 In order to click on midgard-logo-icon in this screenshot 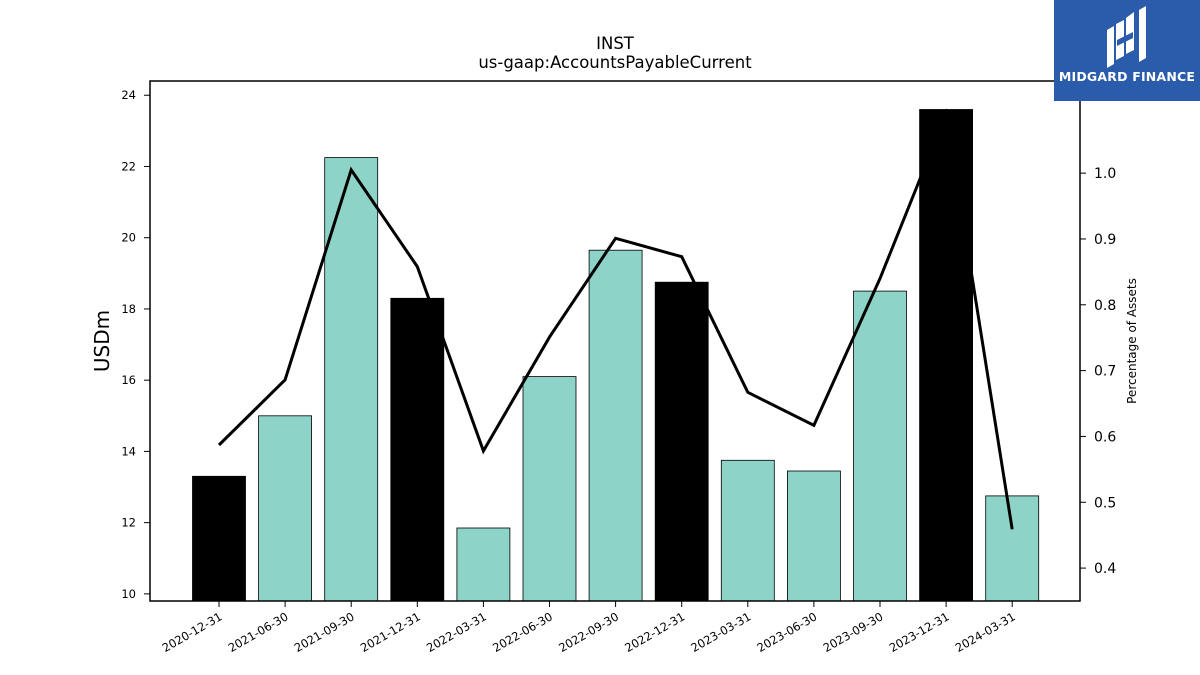, I will do `click(1126, 37)`.